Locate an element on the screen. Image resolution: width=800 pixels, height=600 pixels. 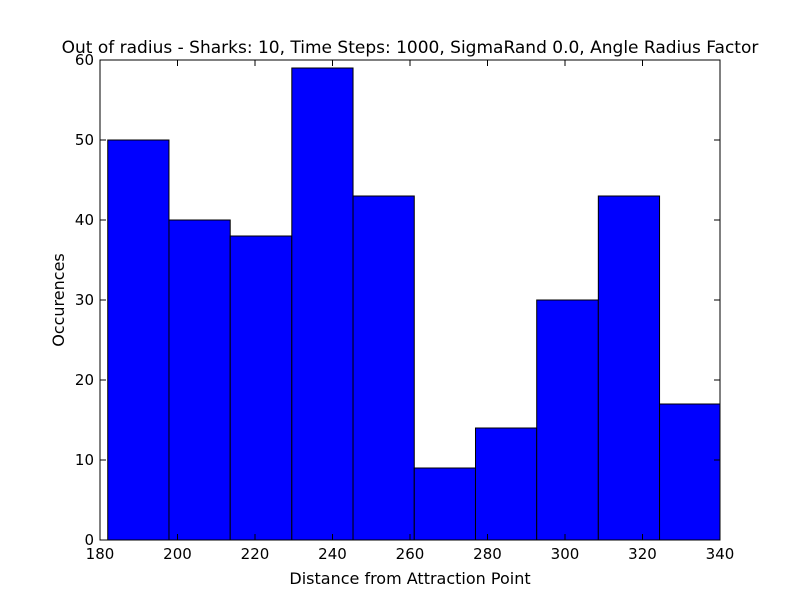
x-tick-label-300: 300 is located at coordinates (565, 554).